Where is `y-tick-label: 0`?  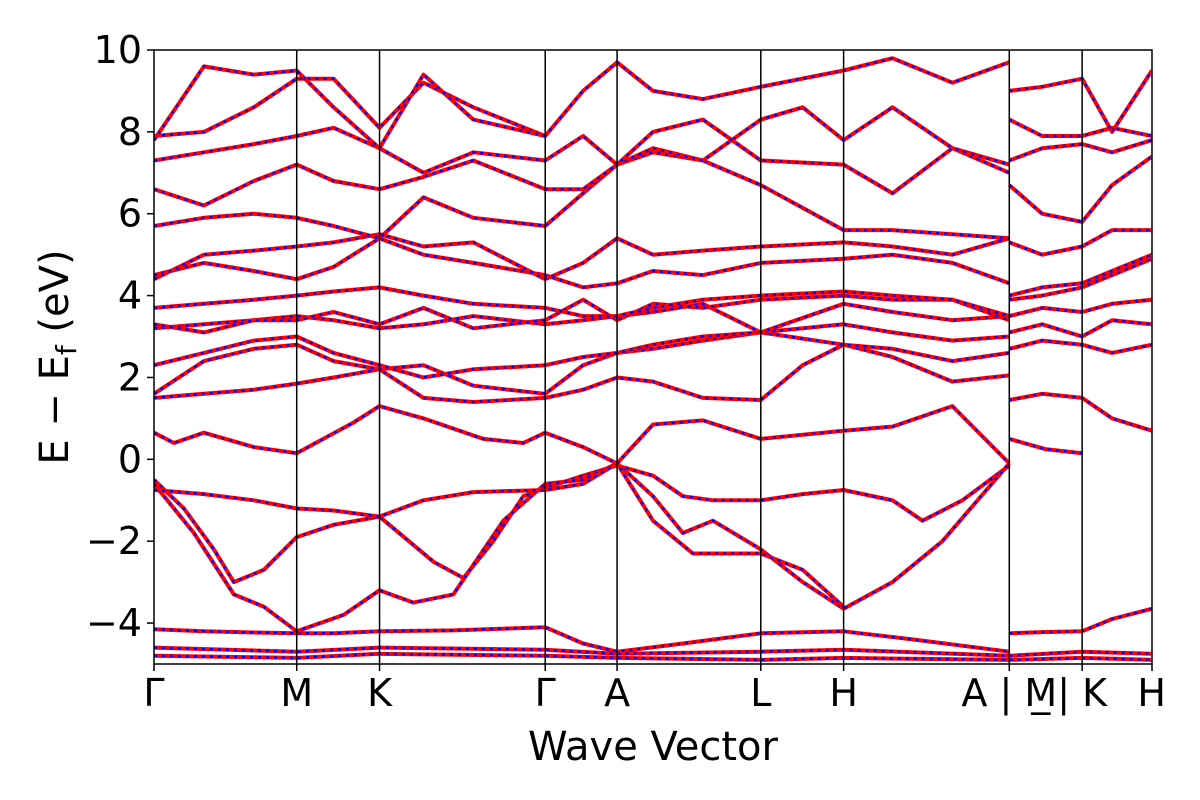 y-tick-label: 0 is located at coordinates (130, 459).